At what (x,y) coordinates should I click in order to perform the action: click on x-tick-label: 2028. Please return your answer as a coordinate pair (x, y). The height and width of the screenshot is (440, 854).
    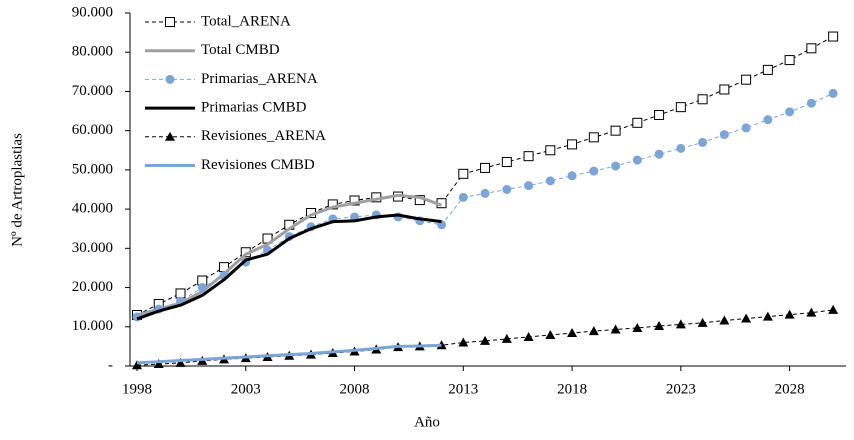
    Looking at the image, I should click on (790, 389).